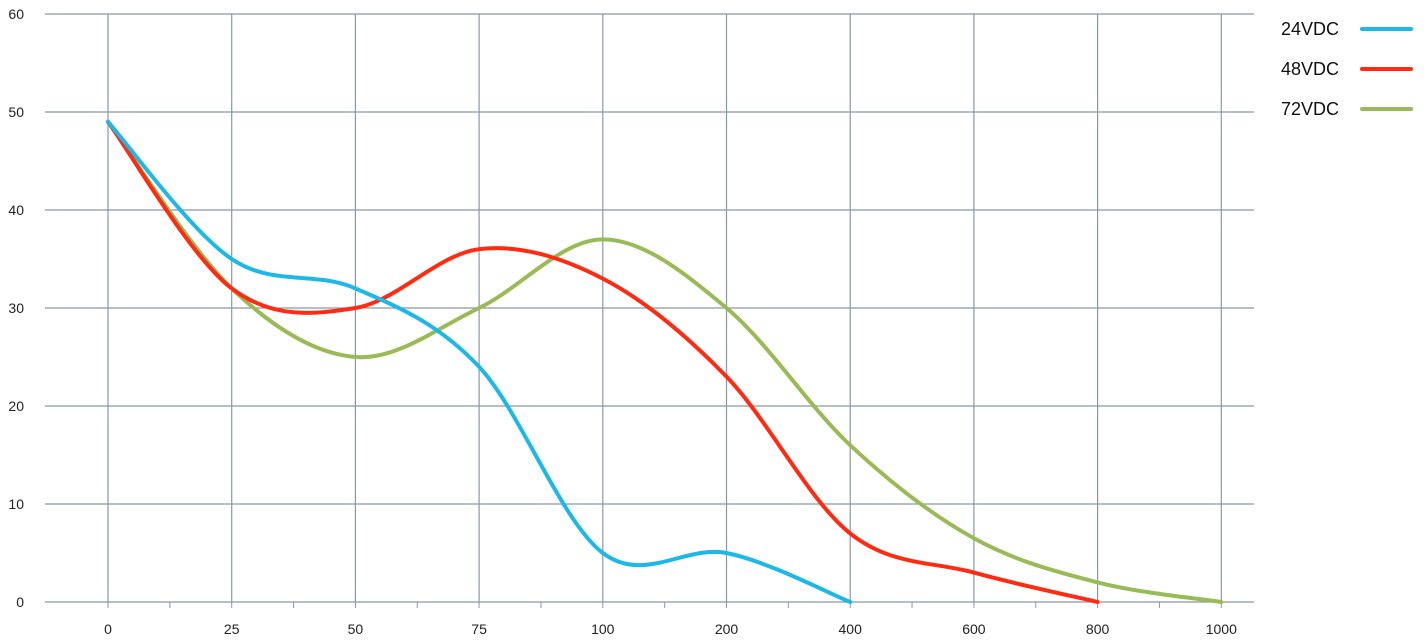 Image resolution: width=1427 pixels, height=641 pixels. Describe the element at coordinates (603, 629) in the screenshot. I see `x-tick-label-100: 100` at that location.